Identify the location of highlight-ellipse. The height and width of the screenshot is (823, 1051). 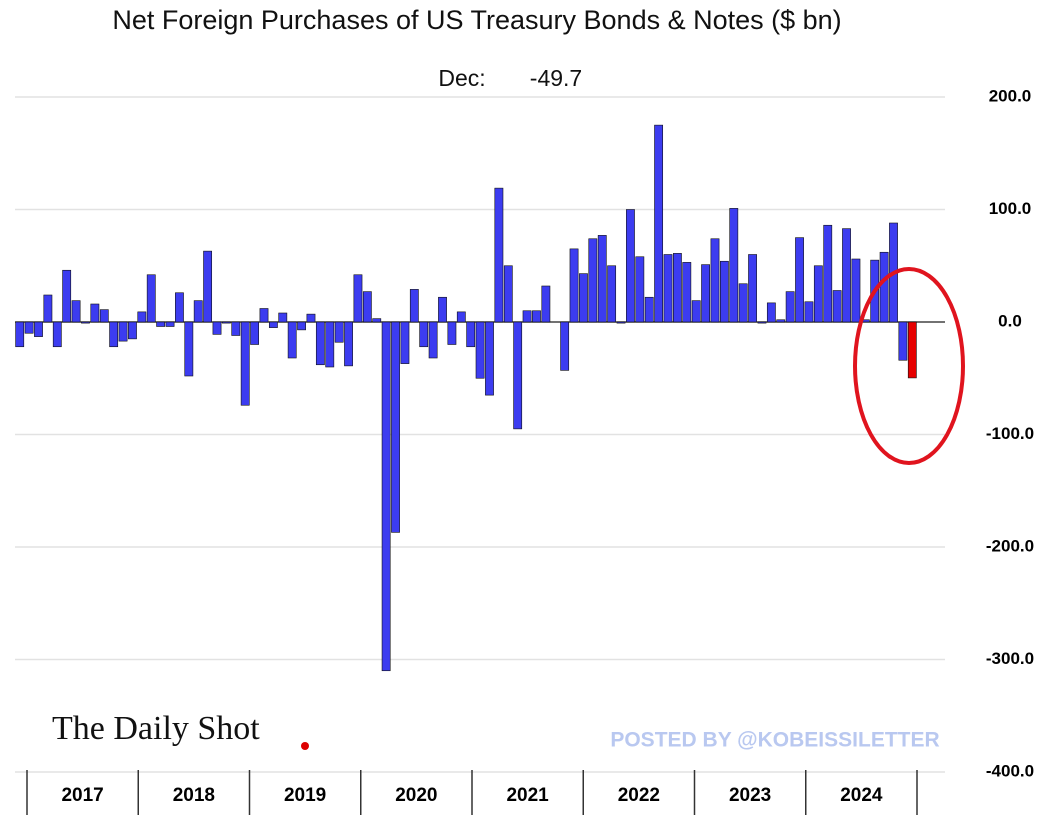
(909, 366).